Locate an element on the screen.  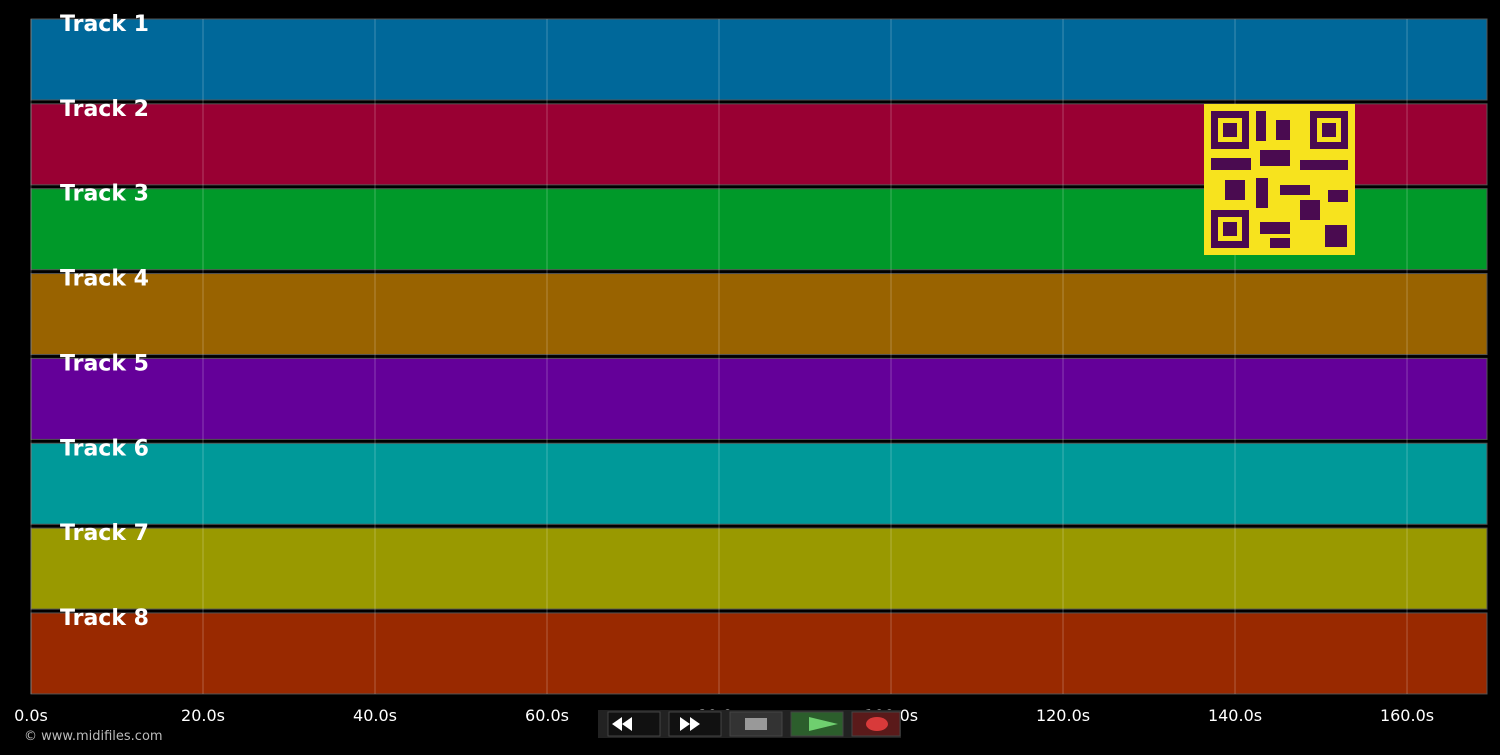
track-label: Track 6 is located at coordinates (104, 448).